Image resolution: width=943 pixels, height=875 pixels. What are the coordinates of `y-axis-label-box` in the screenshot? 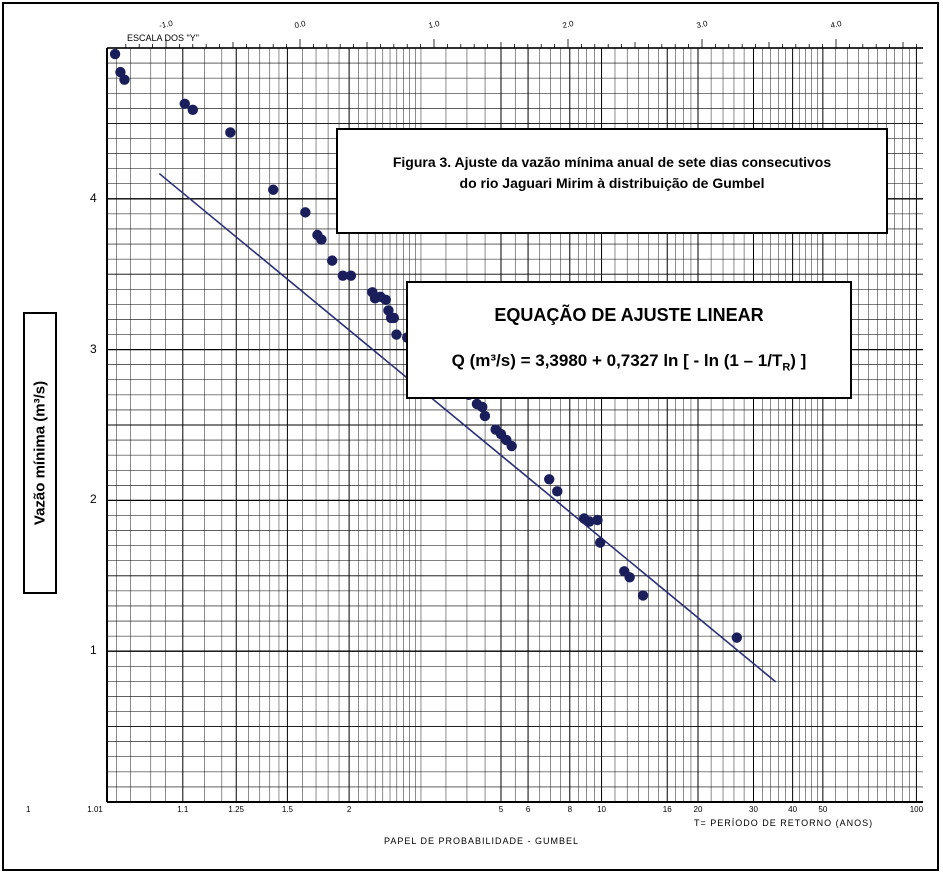 It's located at (40, 453).